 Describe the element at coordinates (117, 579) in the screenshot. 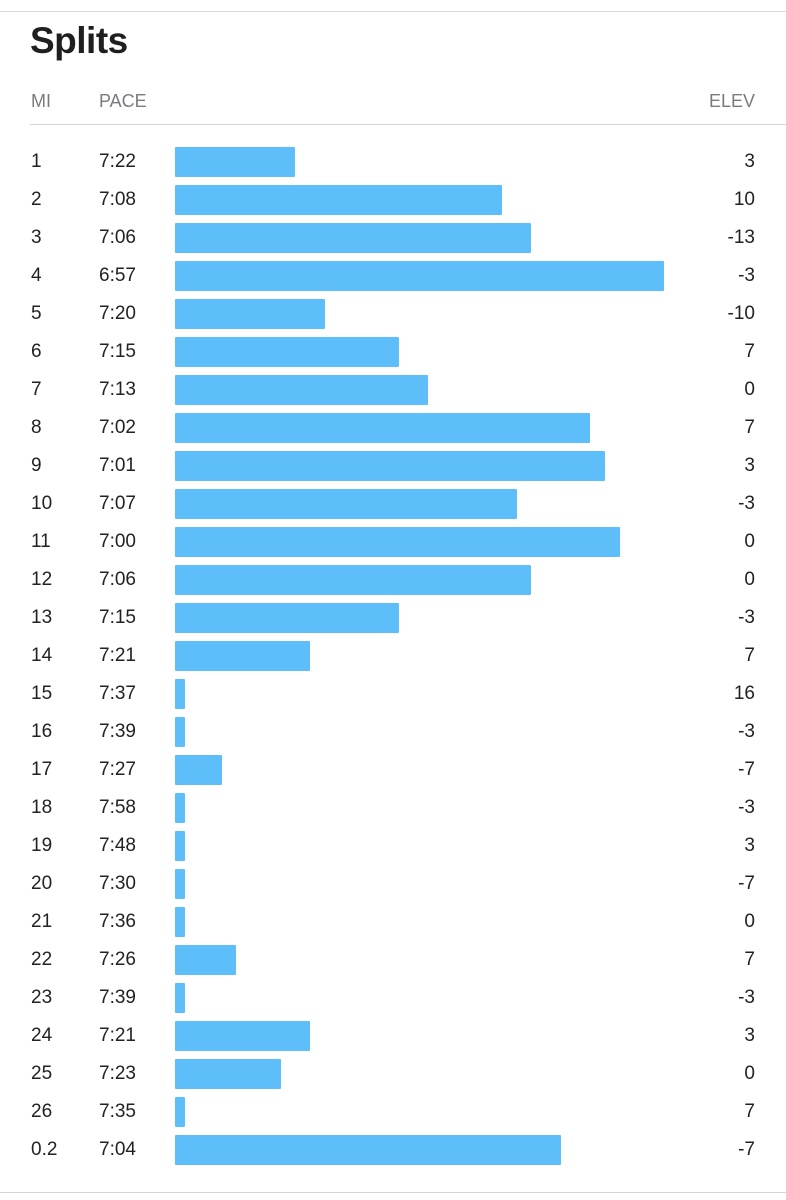

I see `split-pace: 7:06` at that location.